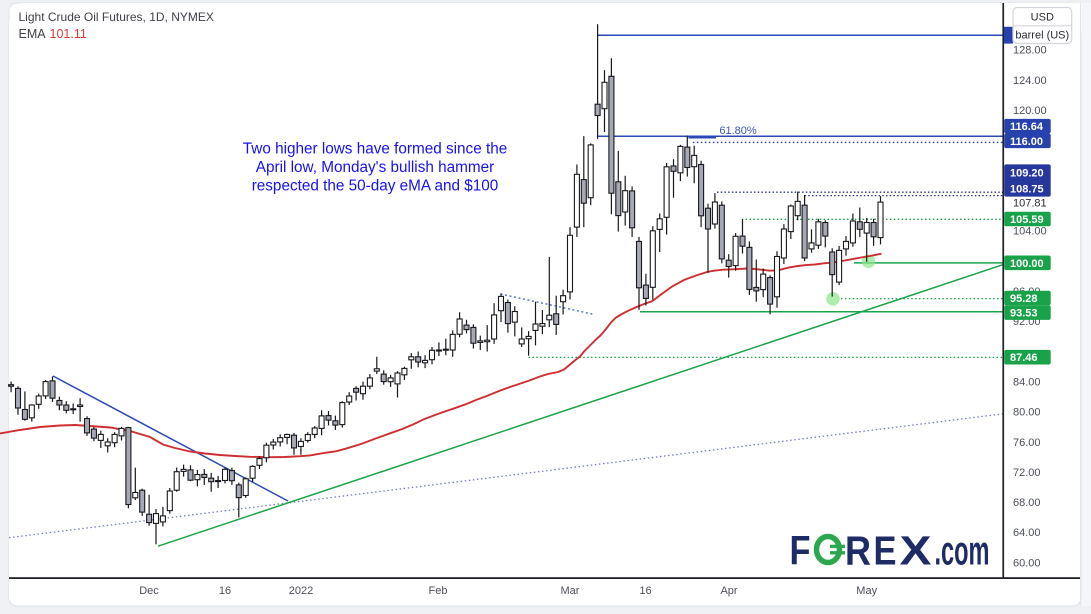 Image resolution: width=1091 pixels, height=614 pixels. What do you see at coordinates (33, 34) in the screenshot?
I see `svg-text: EMA` at bounding box center [33, 34].